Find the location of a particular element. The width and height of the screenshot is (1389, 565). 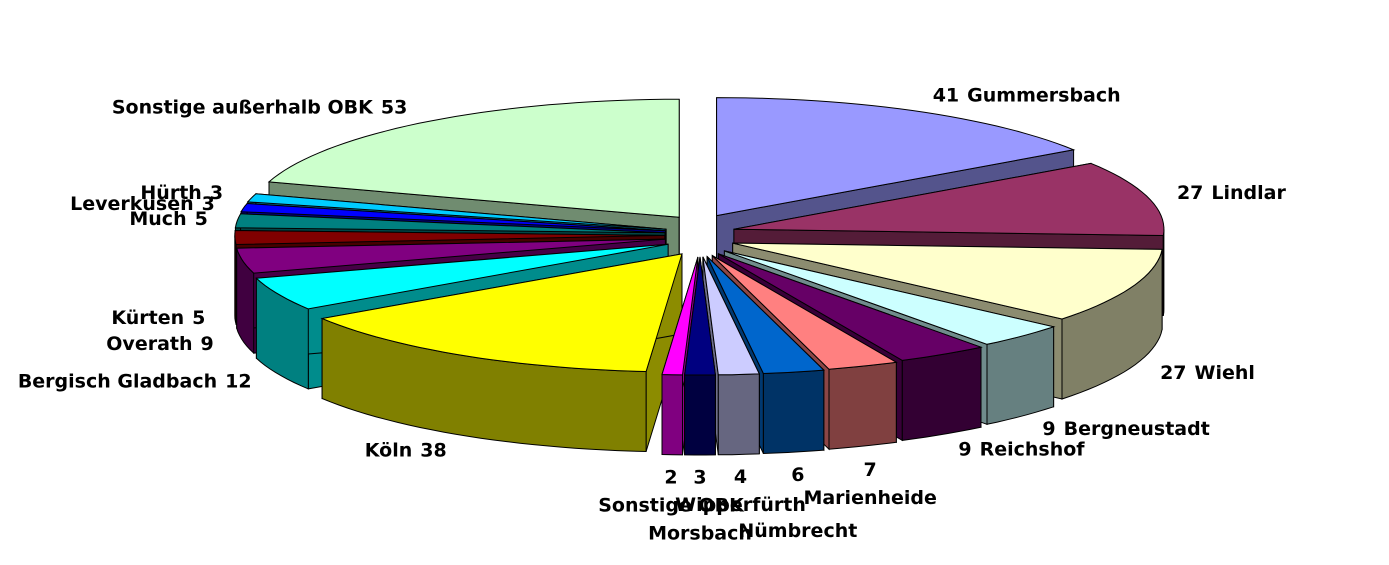

slice-label: 9 Reichshof is located at coordinates (1021, 449).